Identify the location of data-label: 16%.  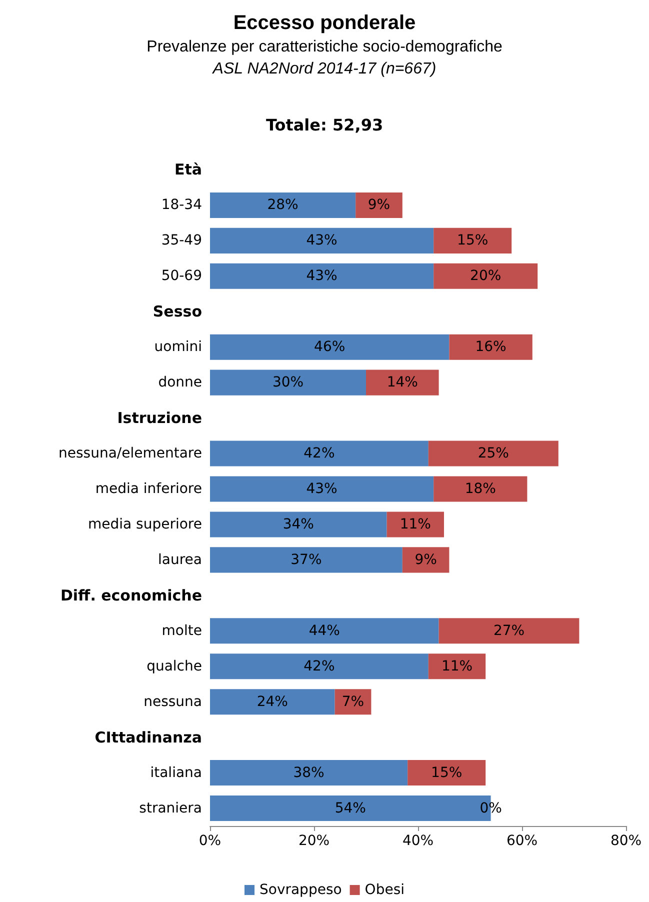
(490, 347).